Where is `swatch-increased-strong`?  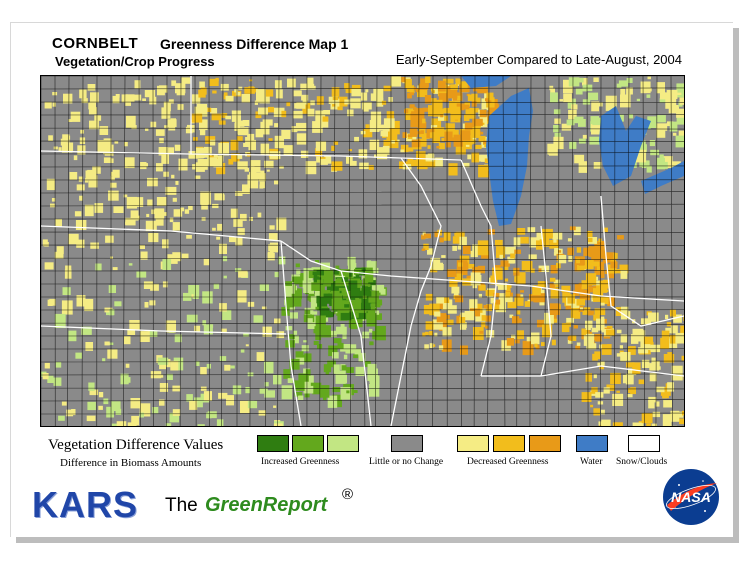
swatch-increased-strong is located at coordinates (273, 443).